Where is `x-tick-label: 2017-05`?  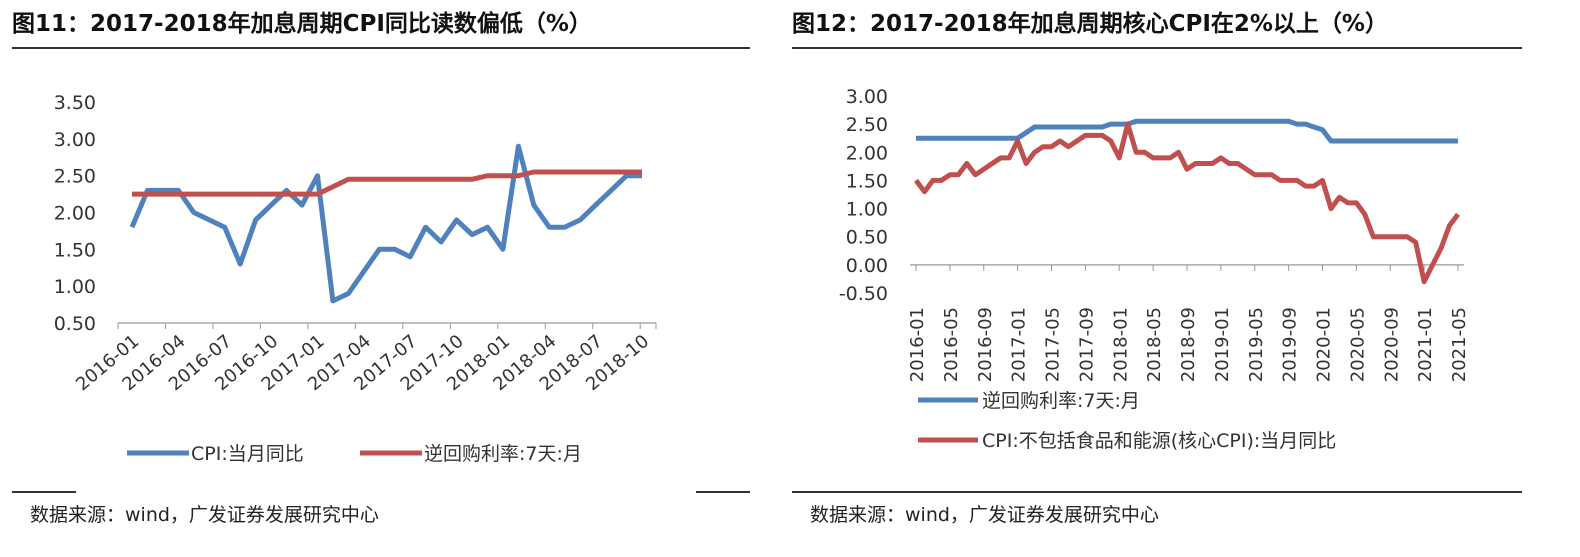 x-tick-label: 2017-05 is located at coordinates (1053, 344).